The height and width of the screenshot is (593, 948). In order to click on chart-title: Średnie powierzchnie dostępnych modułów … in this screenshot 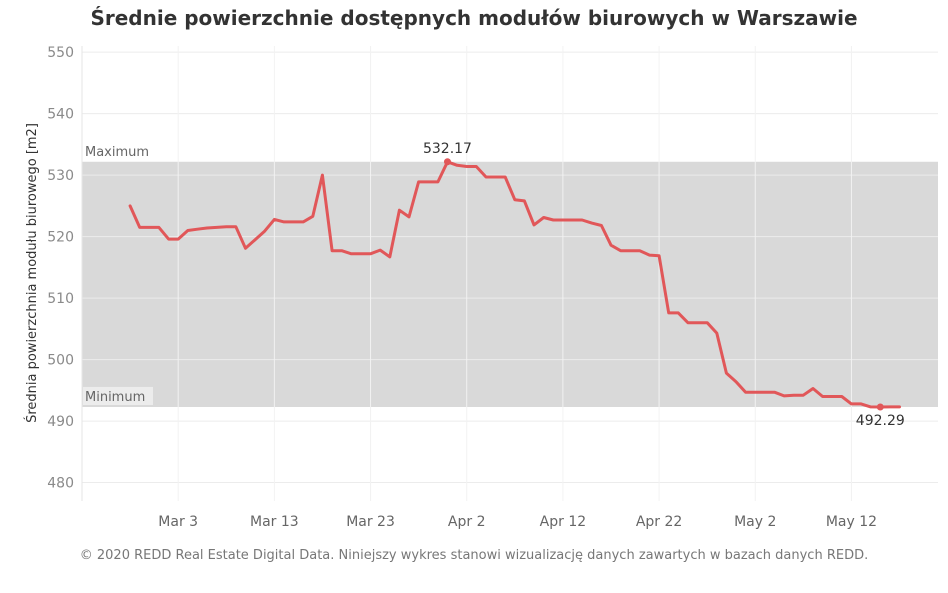, I will do `click(474, 18)`.